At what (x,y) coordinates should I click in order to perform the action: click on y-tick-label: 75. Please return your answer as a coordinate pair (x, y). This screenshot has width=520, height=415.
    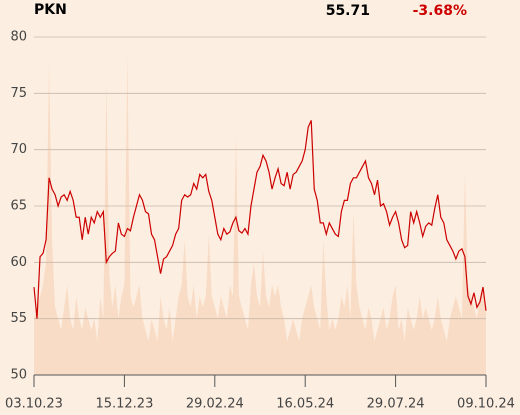
    Looking at the image, I should click on (18, 93).